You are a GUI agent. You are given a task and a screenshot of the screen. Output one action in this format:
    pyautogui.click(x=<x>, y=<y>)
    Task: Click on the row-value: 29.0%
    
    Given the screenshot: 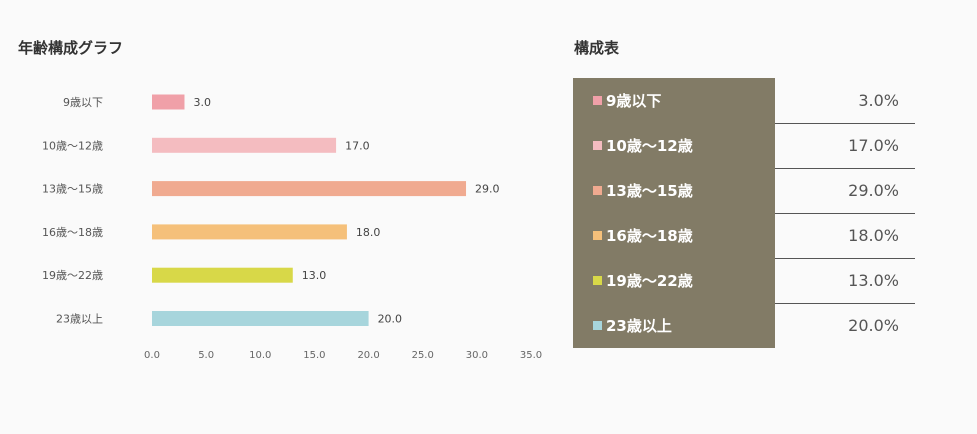 What is the action you would take?
    pyautogui.click(x=845, y=191)
    